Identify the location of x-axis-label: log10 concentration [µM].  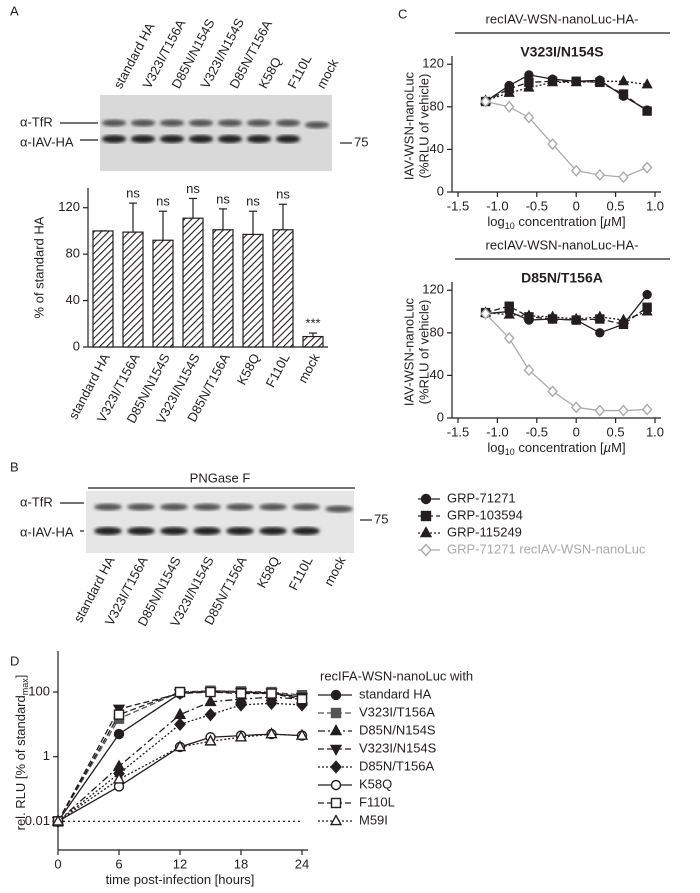
(556, 222).